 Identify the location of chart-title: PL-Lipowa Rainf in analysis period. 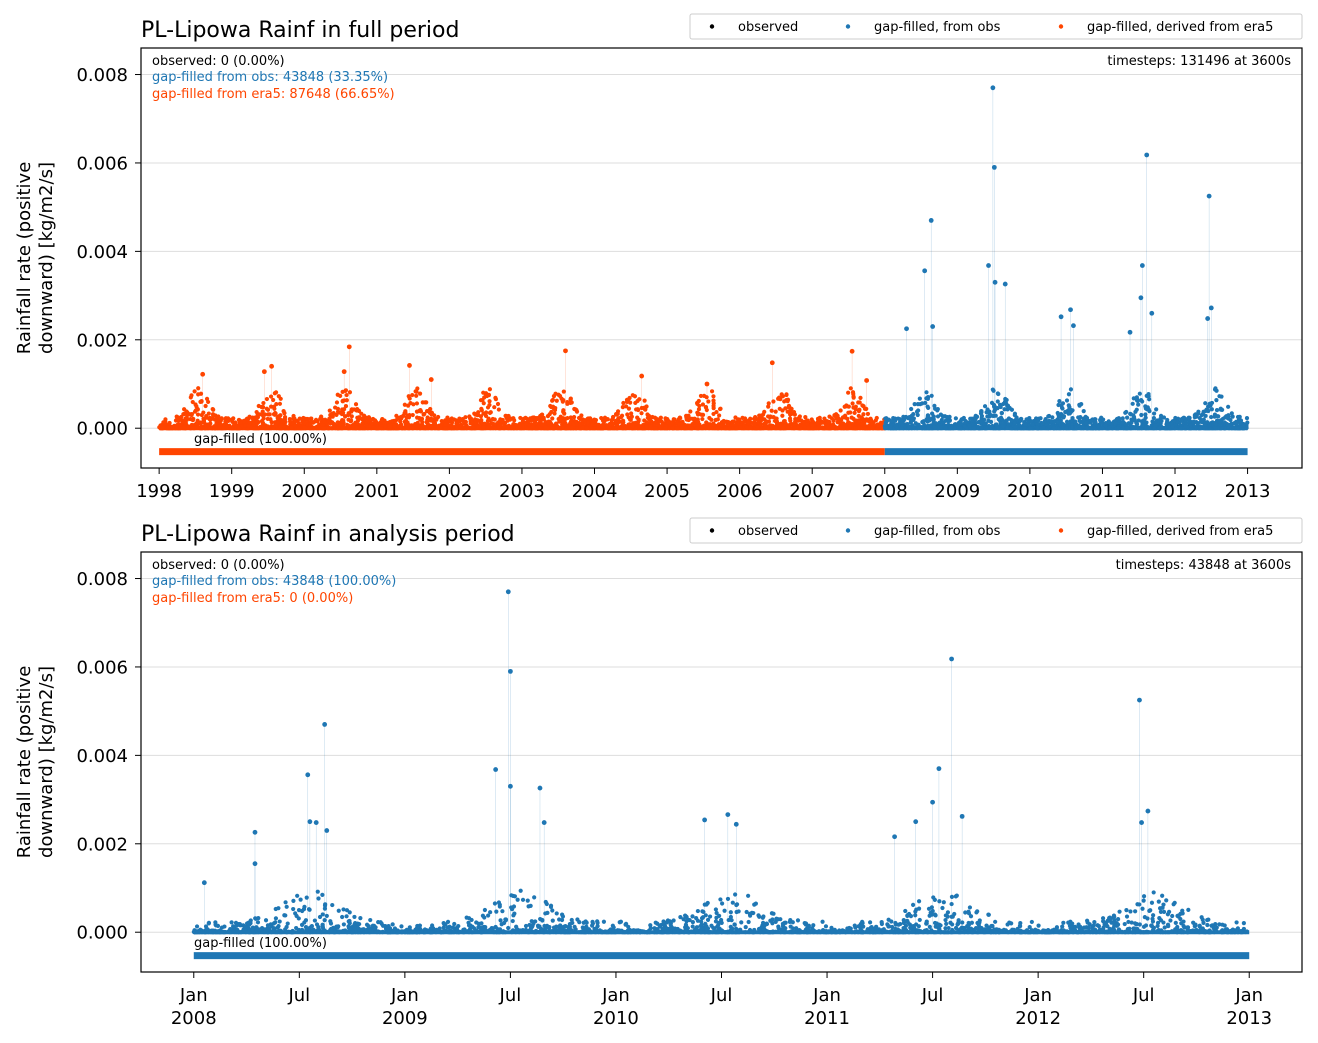
(328, 534).